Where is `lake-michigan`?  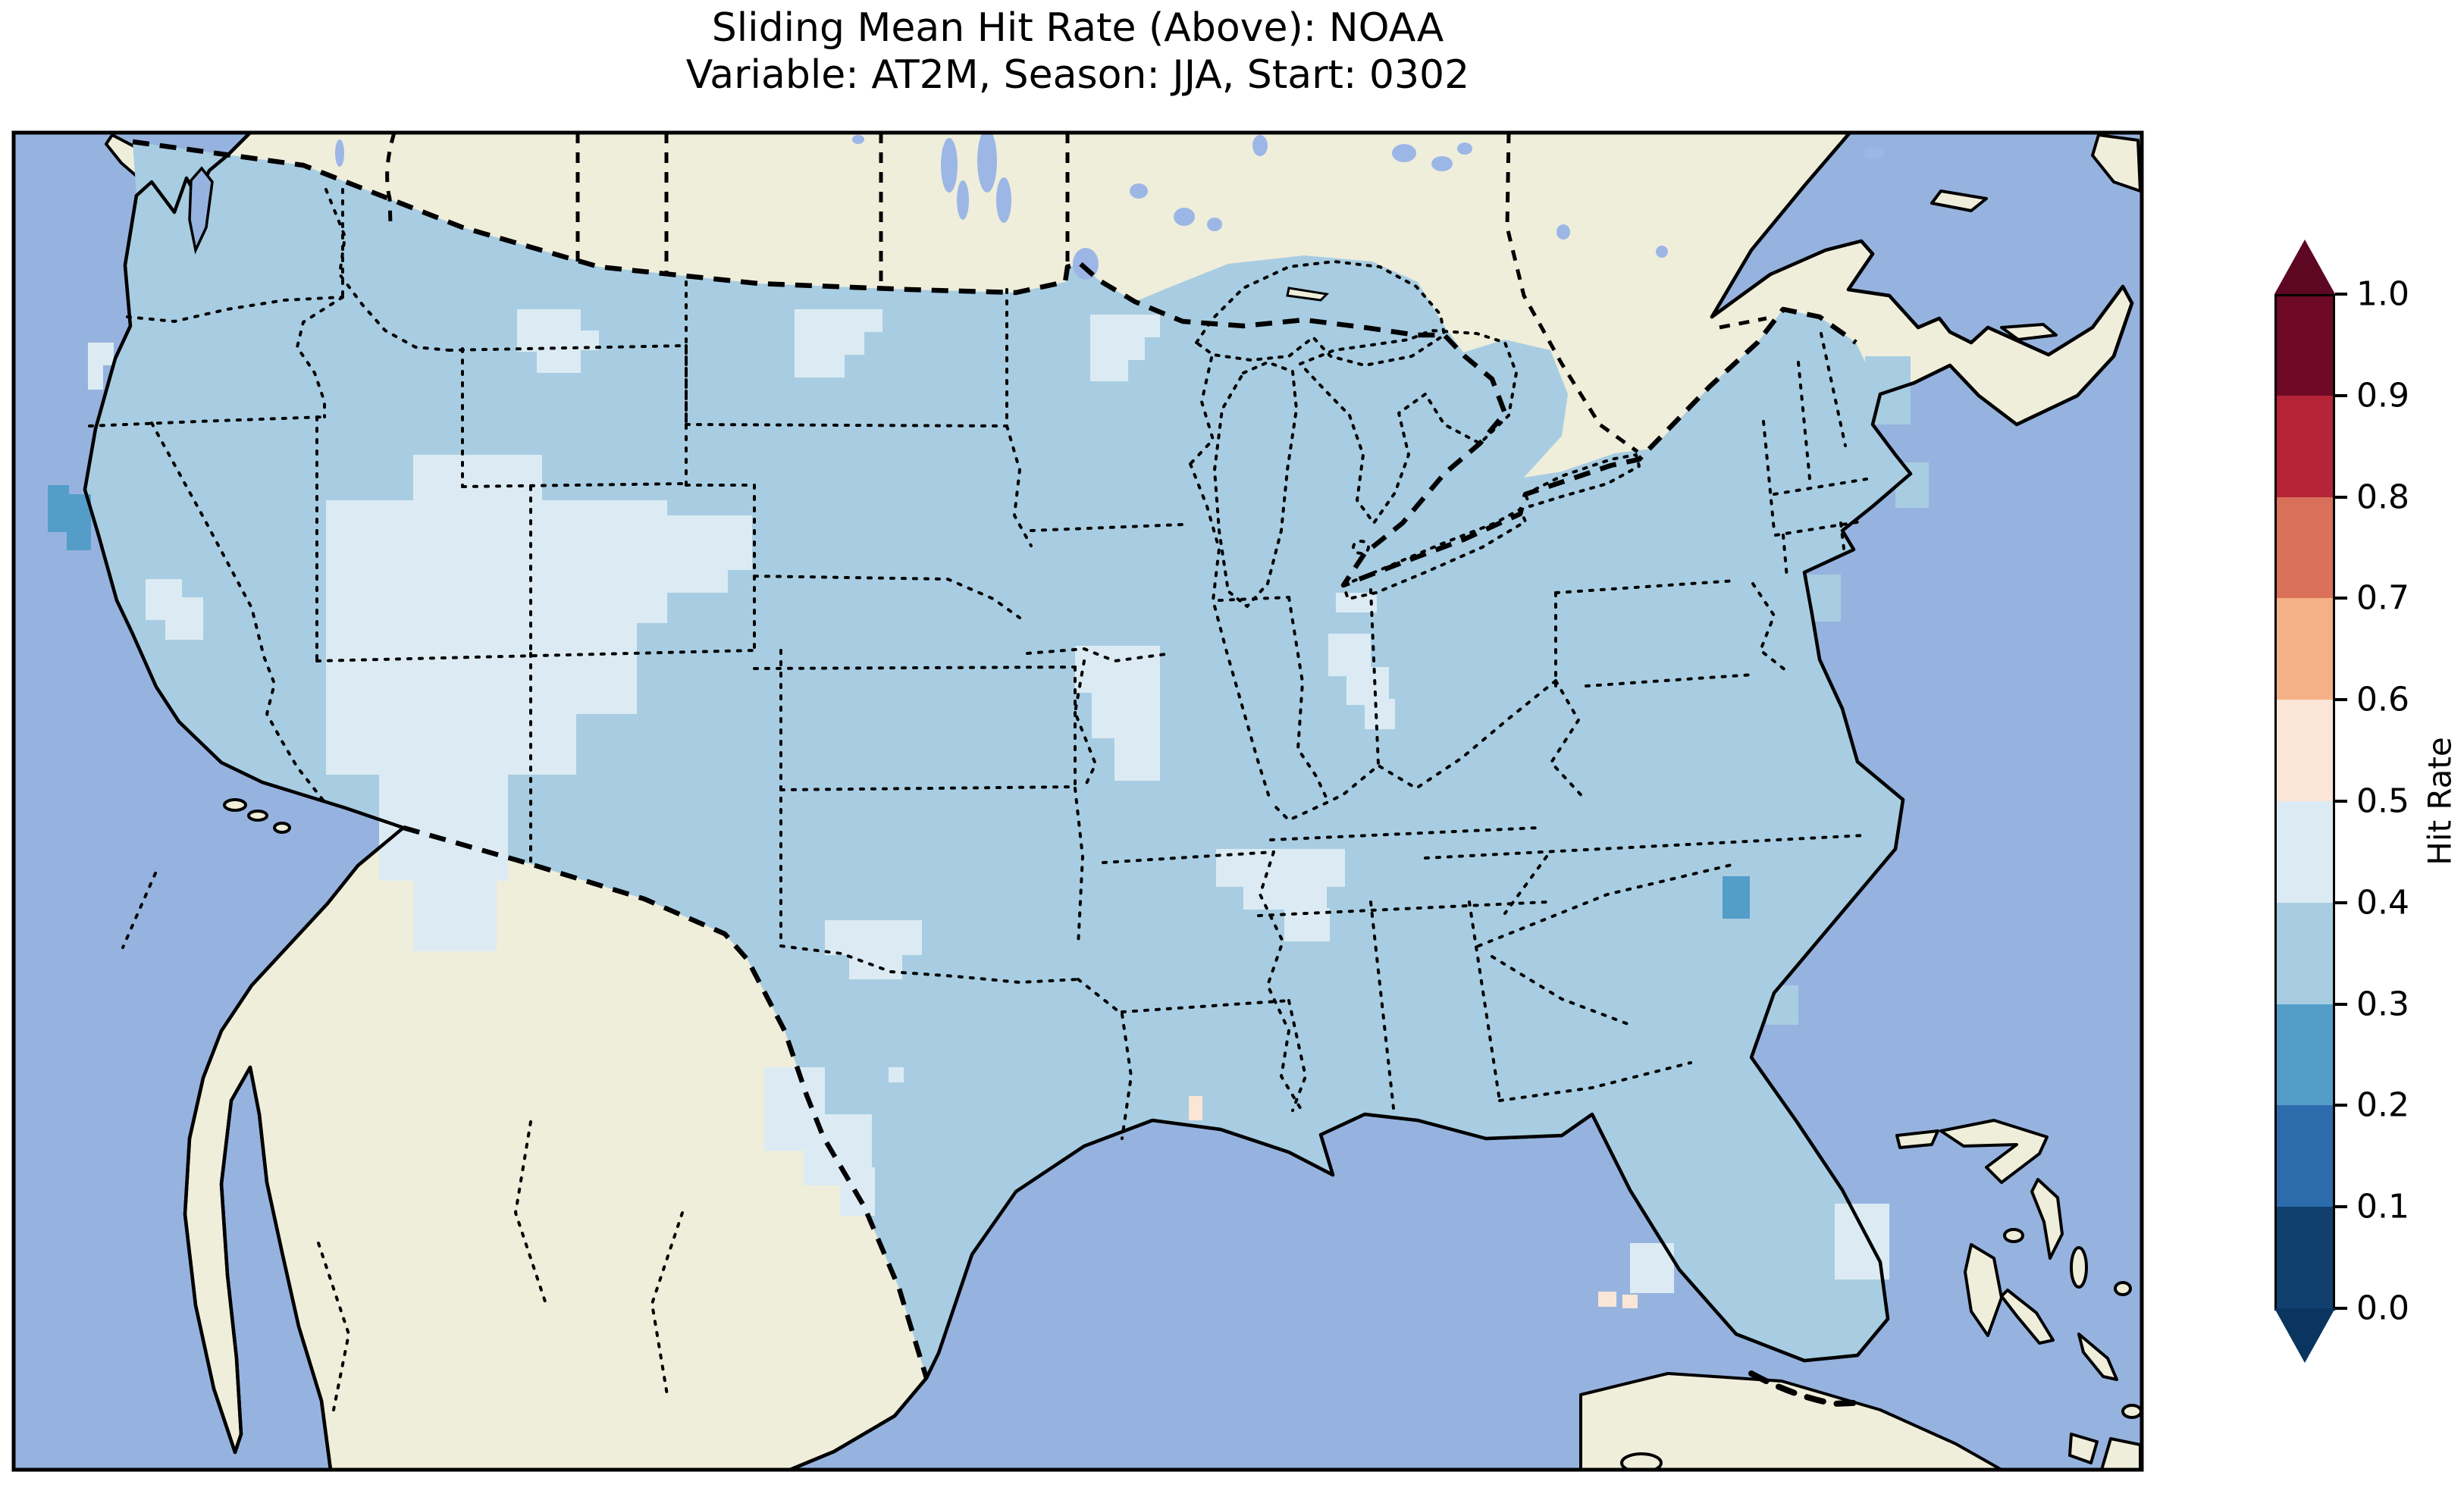
lake-michigan is located at coordinates (1255, 484).